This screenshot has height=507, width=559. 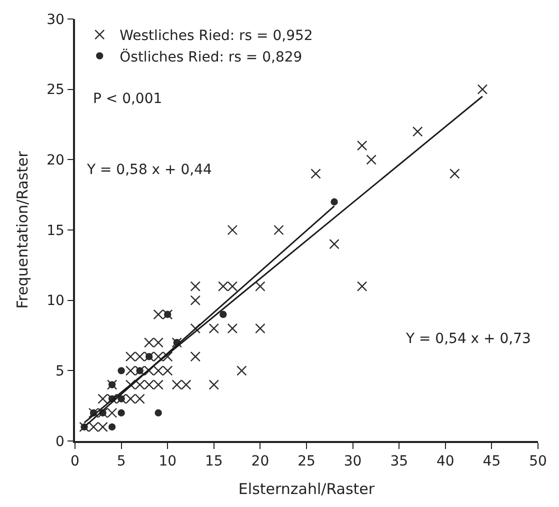 What do you see at coordinates (445, 462) in the screenshot?
I see `x-tick-label: 40` at bounding box center [445, 462].